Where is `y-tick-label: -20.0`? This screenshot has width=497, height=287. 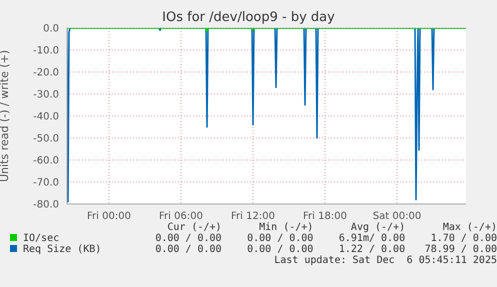 y-tick-label: -20.0 is located at coordinates (46, 73).